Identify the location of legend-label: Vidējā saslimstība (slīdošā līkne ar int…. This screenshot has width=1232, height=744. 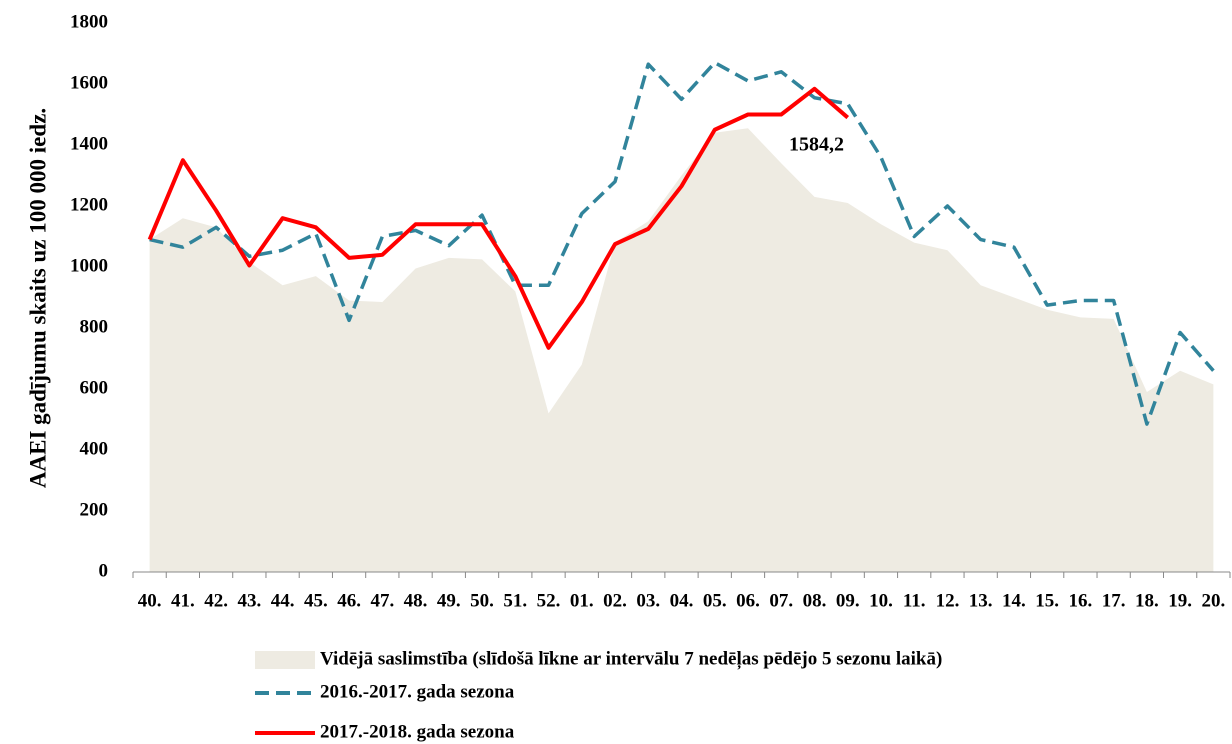
(631, 658).